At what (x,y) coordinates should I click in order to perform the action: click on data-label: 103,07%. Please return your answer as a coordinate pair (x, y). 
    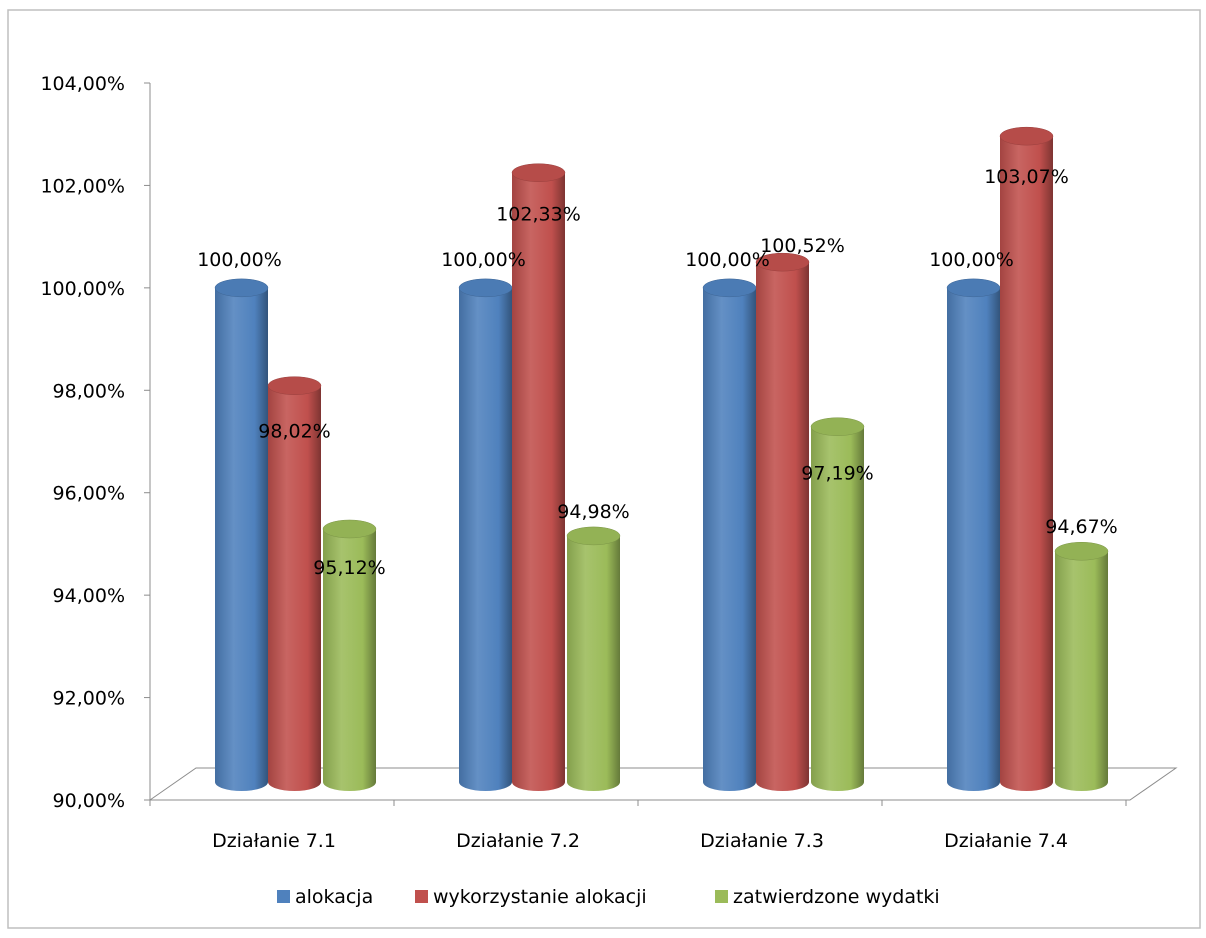
    Looking at the image, I should click on (1026, 177).